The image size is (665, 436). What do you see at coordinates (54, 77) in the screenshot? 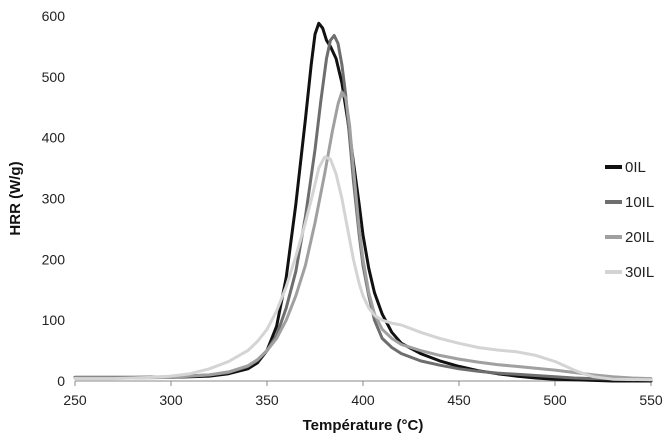
I see `y-tick-label: 500` at bounding box center [54, 77].